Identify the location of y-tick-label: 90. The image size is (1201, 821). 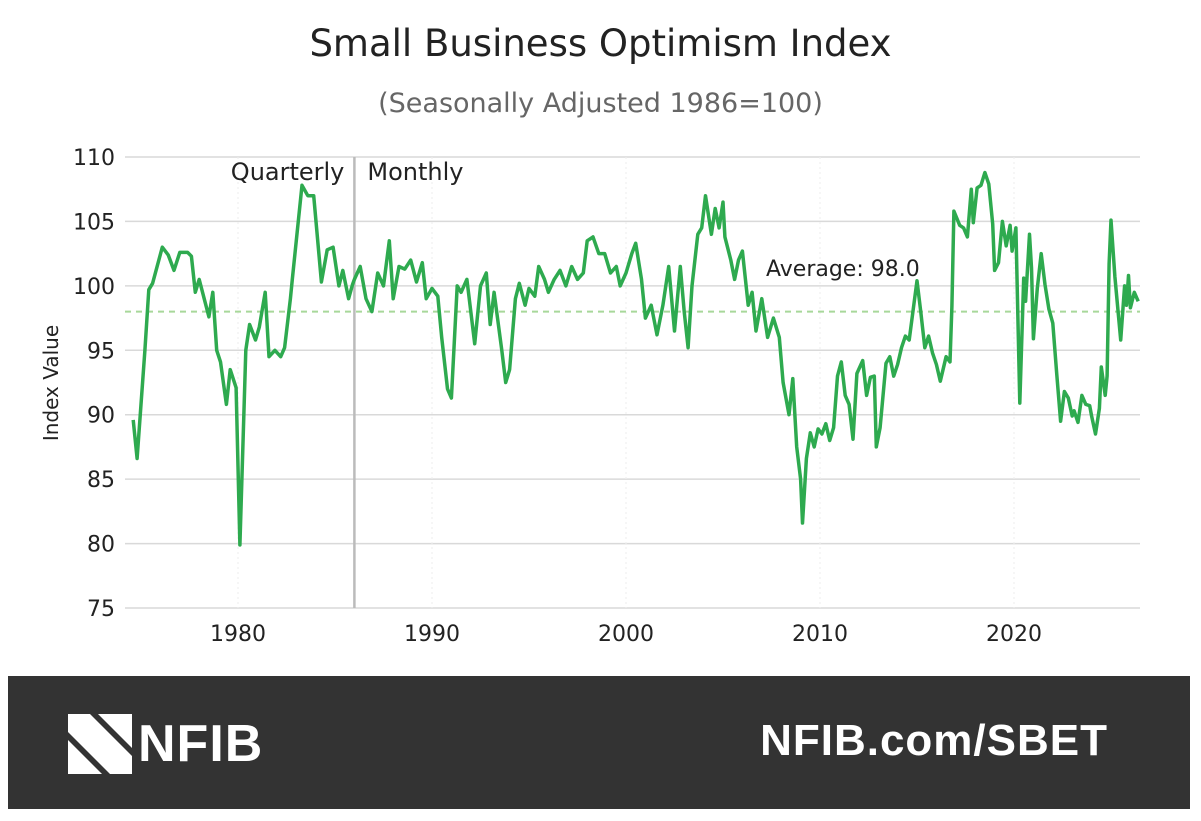
(101, 416).